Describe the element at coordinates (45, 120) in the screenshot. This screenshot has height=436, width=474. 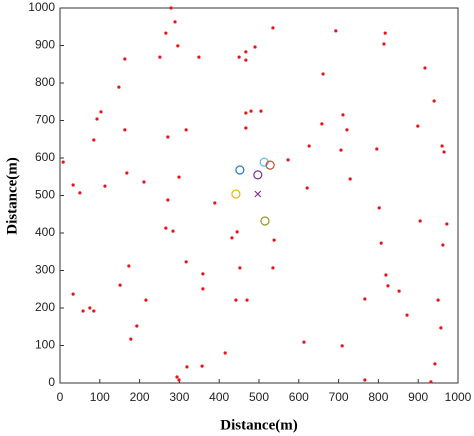
I see `y-tick-label: 700` at that location.